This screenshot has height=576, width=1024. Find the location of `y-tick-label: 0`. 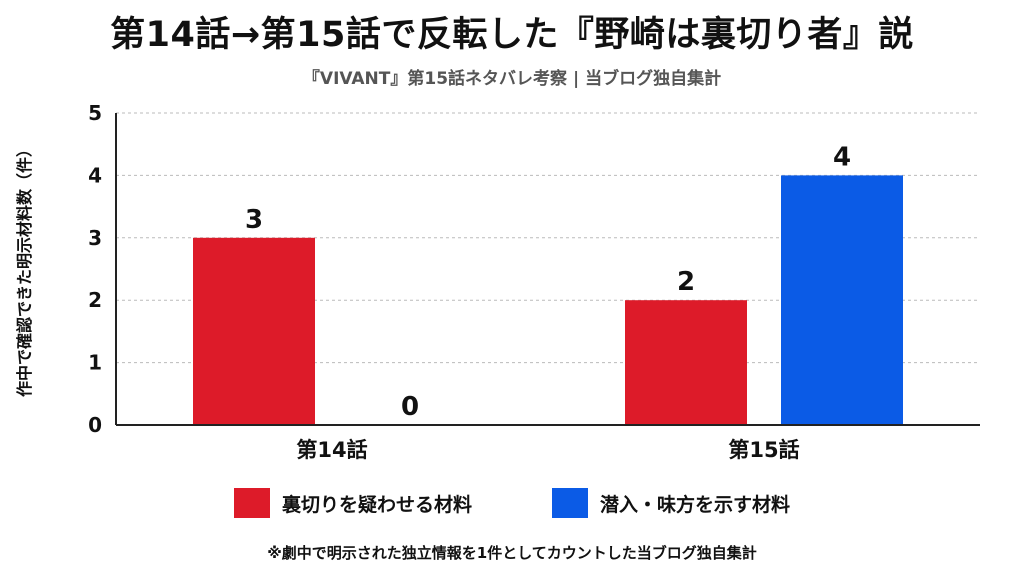

y-tick-label: 0 is located at coordinates (95, 425).